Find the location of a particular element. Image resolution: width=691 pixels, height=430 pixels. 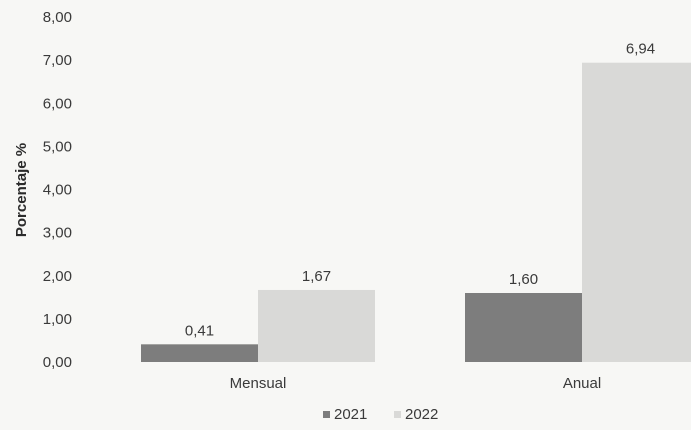

legend: 2021 2022 is located at coordinates (380, 414).